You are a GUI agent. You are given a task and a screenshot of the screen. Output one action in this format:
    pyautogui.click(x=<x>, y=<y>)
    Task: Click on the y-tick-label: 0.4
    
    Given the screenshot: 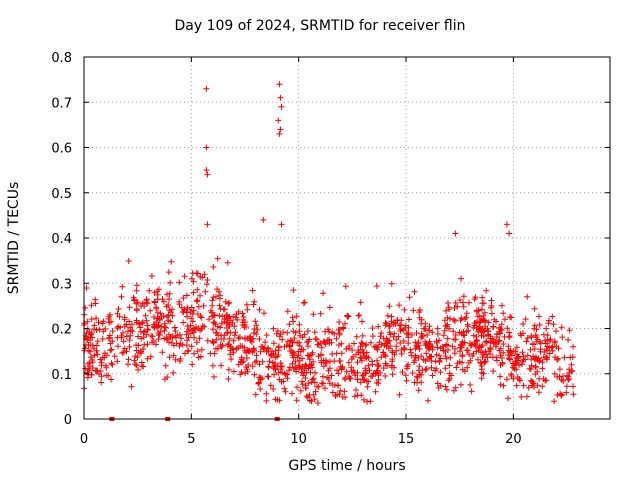 What is the action you would take?
    pyautogui.click(x=61, y=239)
    